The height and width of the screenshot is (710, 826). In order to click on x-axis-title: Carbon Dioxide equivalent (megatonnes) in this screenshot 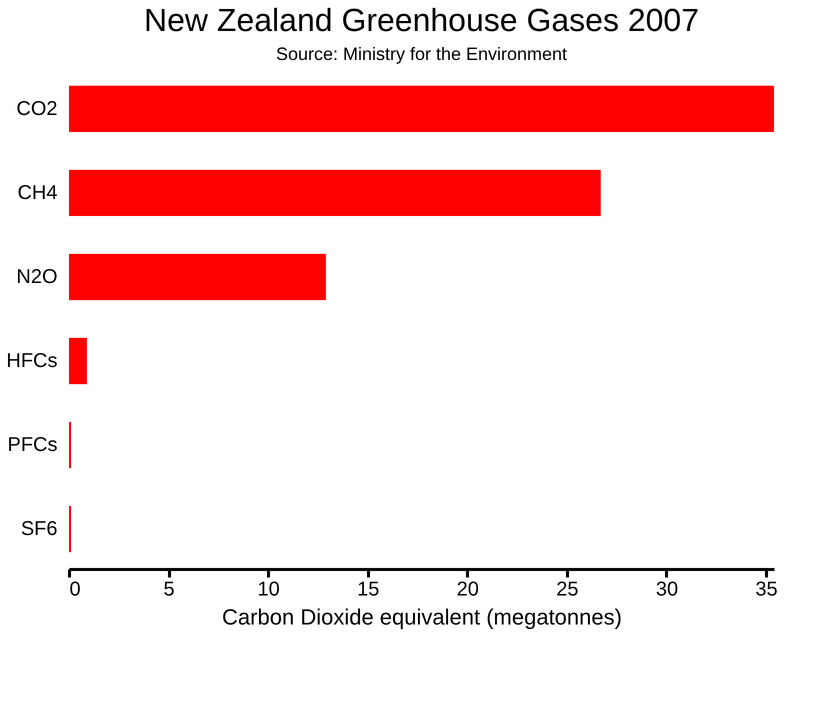, I will do `click(422, 617)`.